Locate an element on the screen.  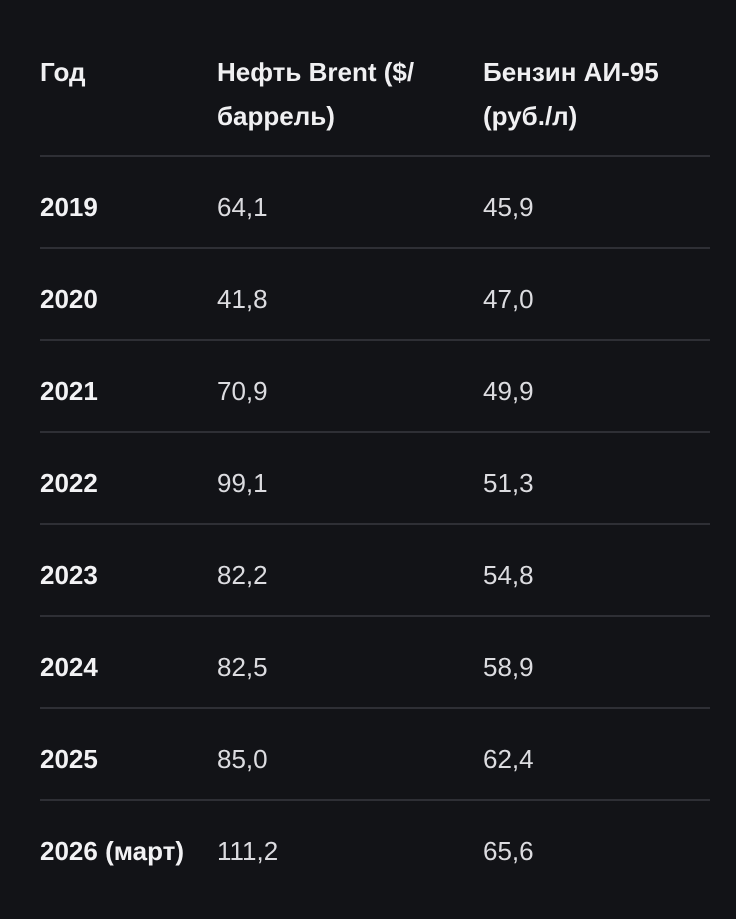
cell-year: 2020 is located at coordinates (128, 294).